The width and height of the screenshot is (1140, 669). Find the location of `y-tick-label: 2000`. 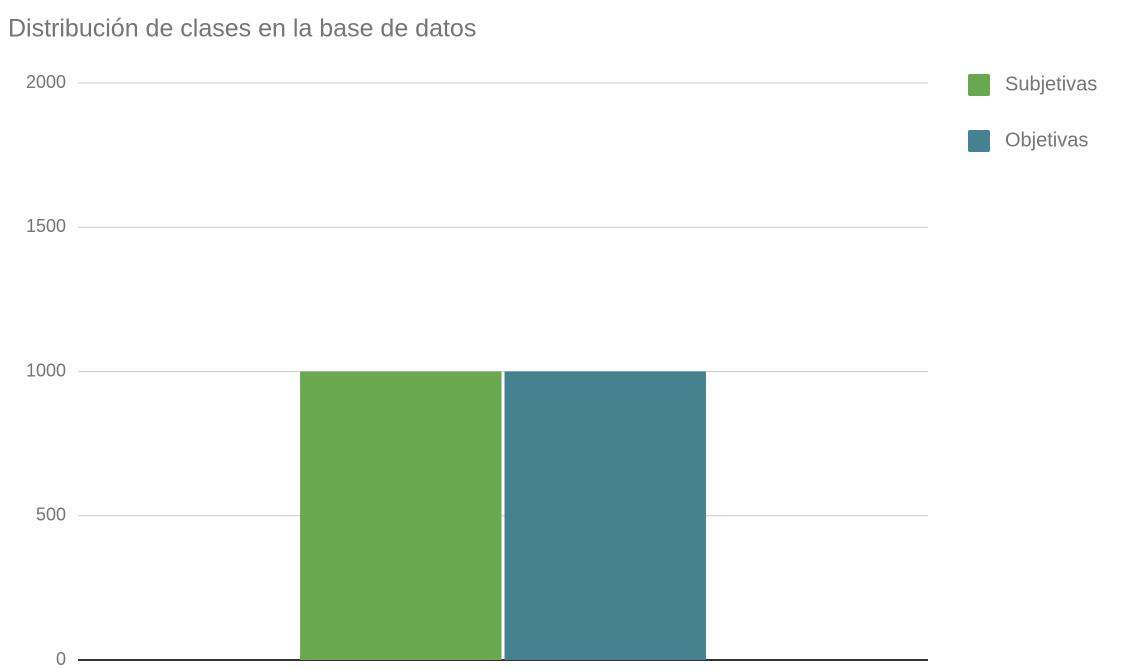

y-tick-label: 2000 is located at coordinates (46, 82).